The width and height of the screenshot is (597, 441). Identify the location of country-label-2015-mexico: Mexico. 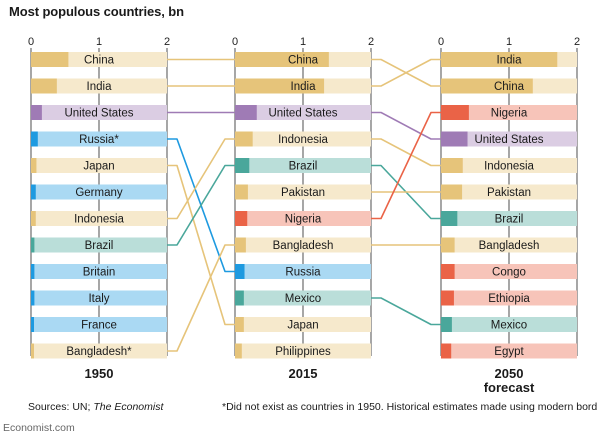
(303, 299).